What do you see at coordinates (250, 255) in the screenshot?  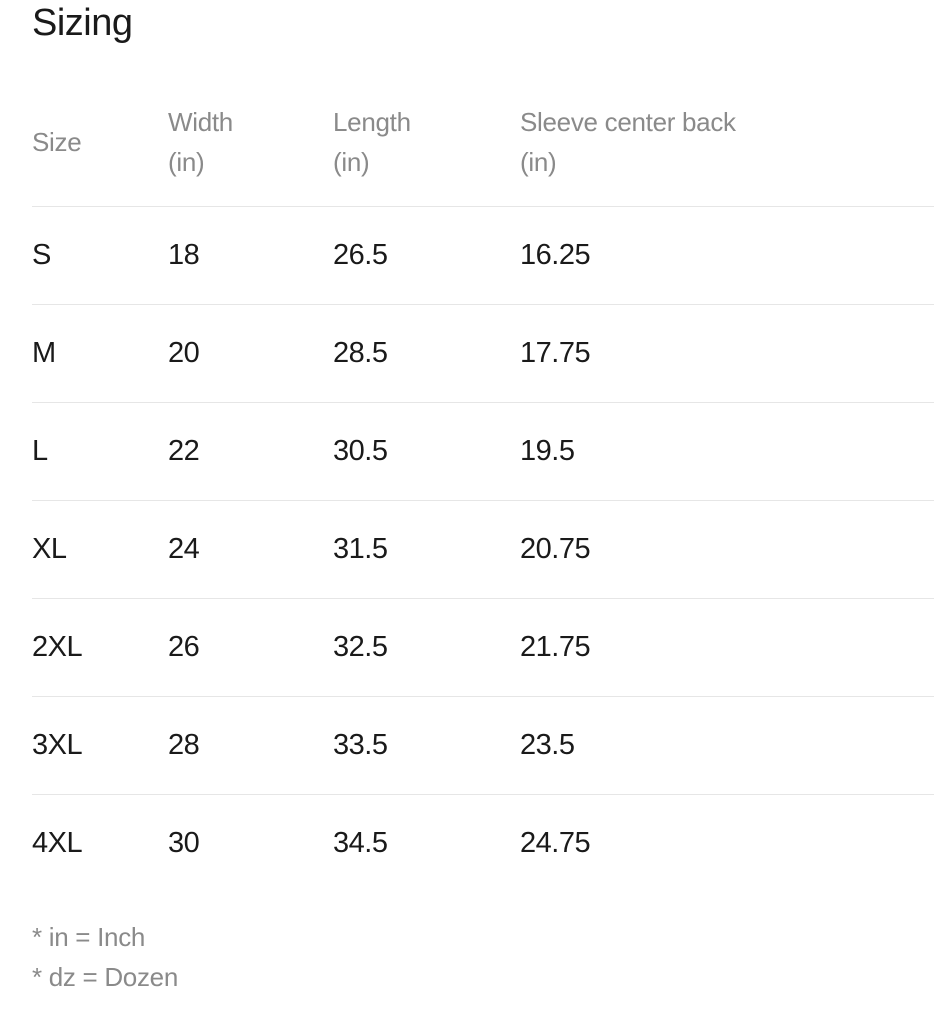 I see `cell-width: 18` at bounding box center [250, 255].